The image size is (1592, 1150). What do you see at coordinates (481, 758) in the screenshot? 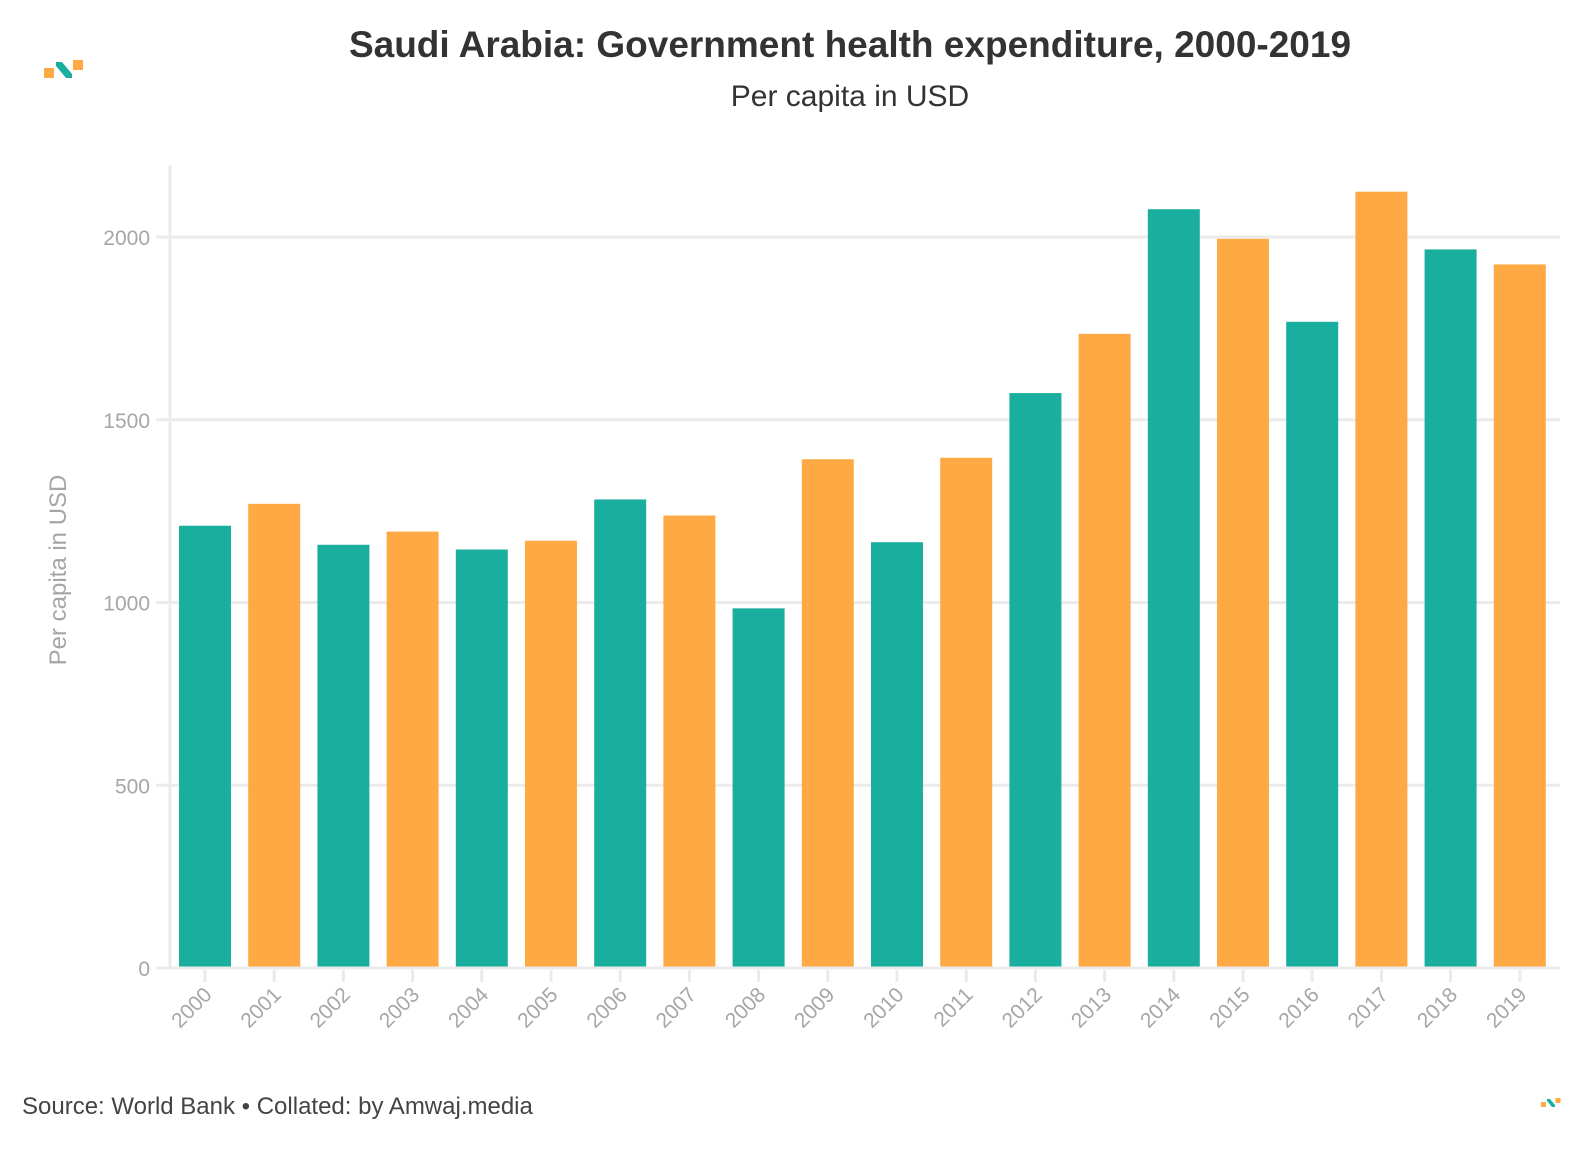
I see `bar-2004` at bounding box center [481, 758].